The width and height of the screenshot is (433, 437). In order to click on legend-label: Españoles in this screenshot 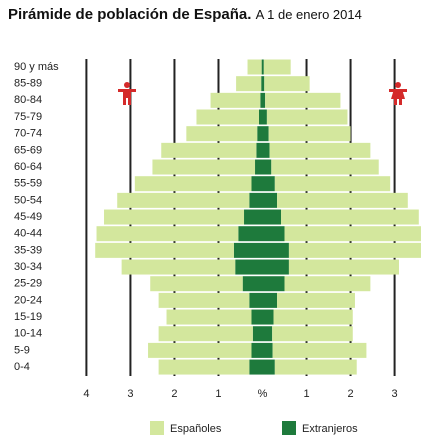, I will do `click(196, 429)`.